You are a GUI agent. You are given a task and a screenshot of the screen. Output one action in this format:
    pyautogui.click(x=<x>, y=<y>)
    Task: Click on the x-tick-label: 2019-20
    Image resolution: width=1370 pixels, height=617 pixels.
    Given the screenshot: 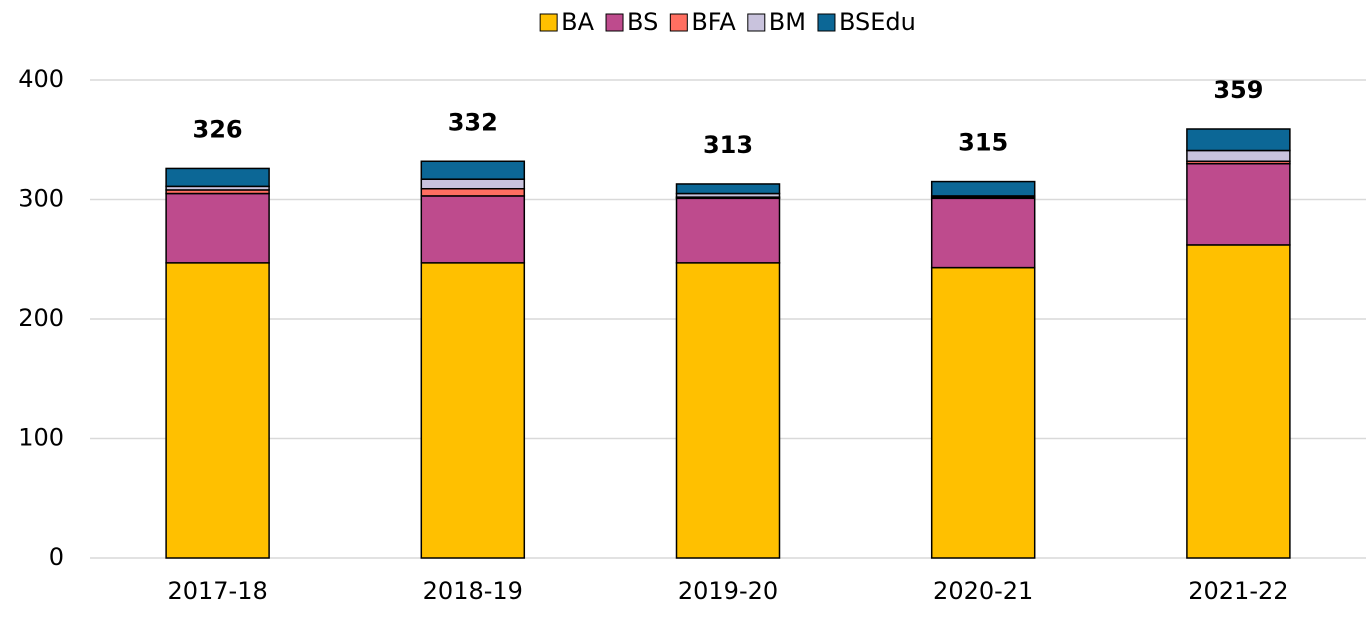 What is the action you would take?
    pyautogui.click(x=728, y=591)
    